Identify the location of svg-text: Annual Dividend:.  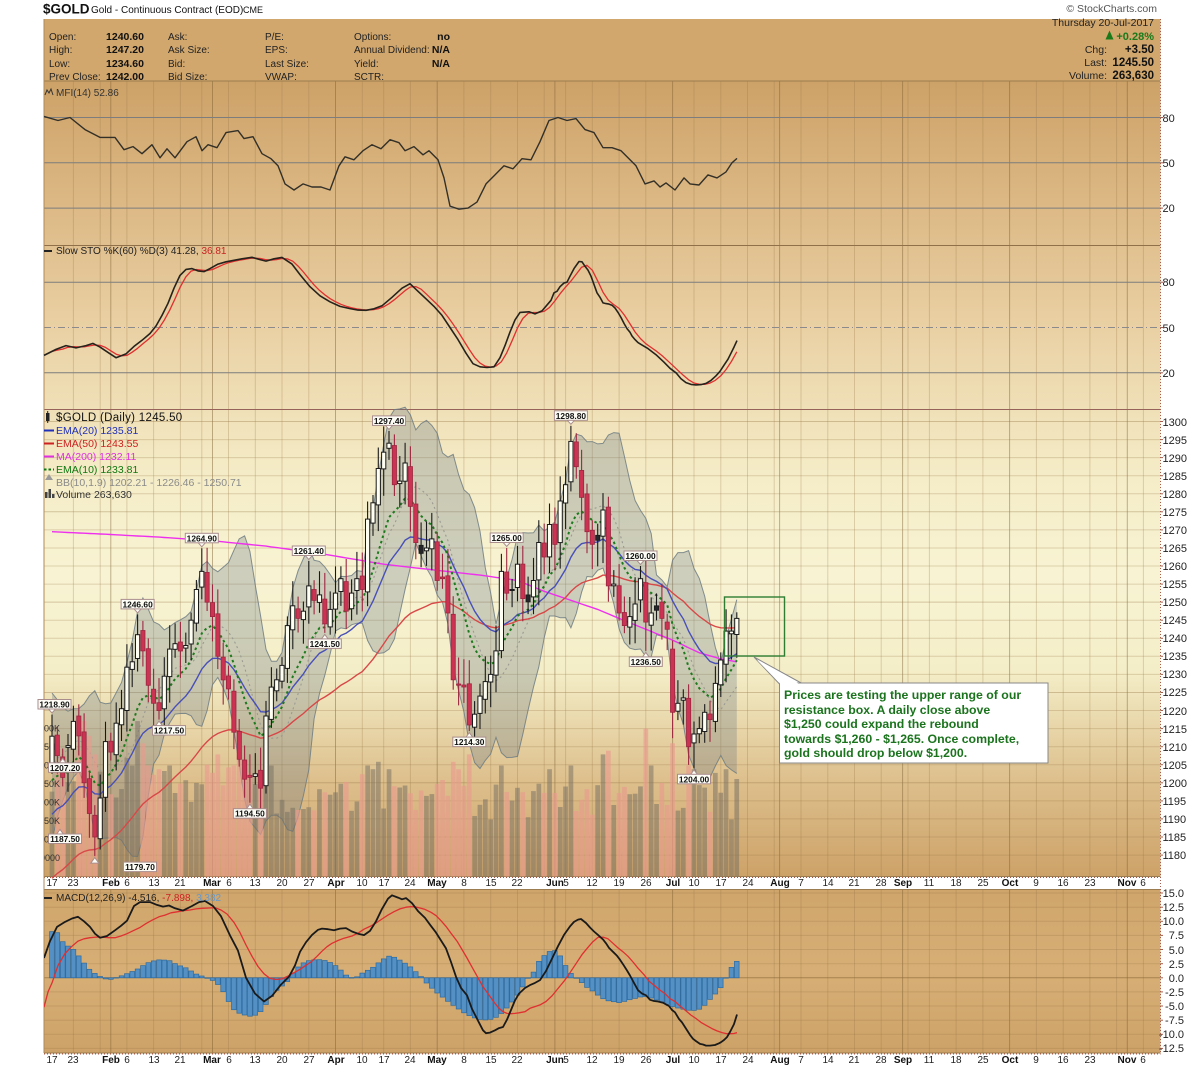
(392, 50).